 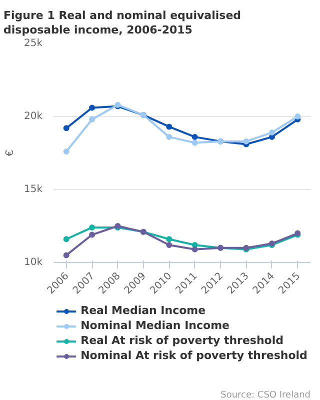 What do you see at coordinates (33, 43) in the screenshot?
I see `y-tick-label: 25k` at bounding box center [33, 43].